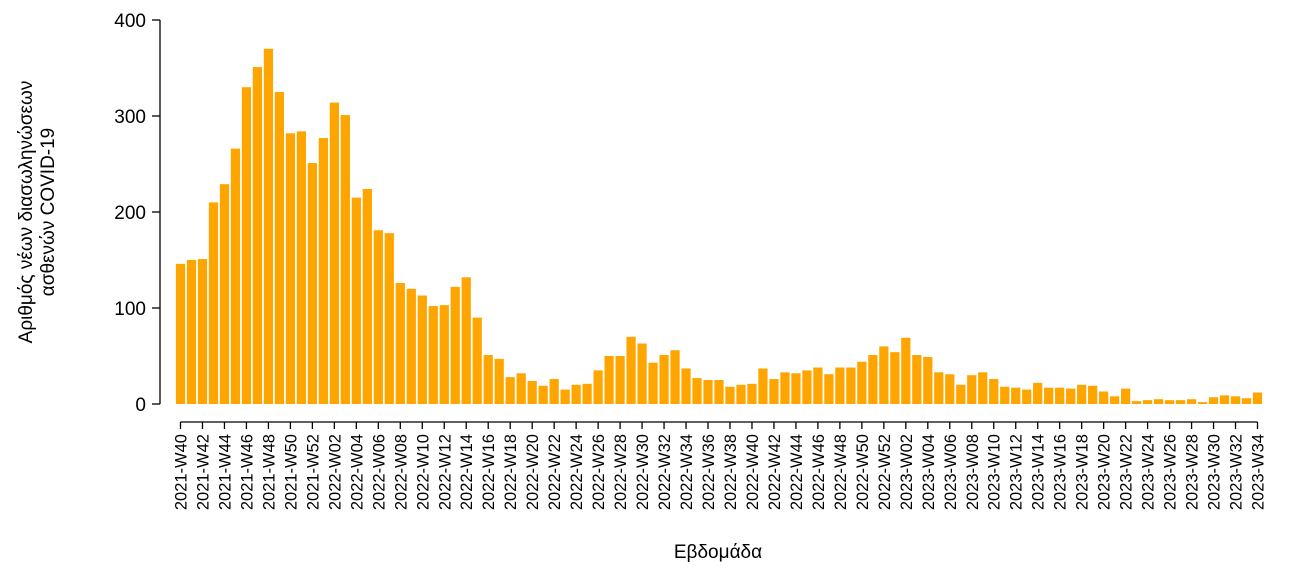  What do you see at coordinates (224, 294) in the screenshot?
I see `bar-2021-W44` at bounding box center [224, 294].